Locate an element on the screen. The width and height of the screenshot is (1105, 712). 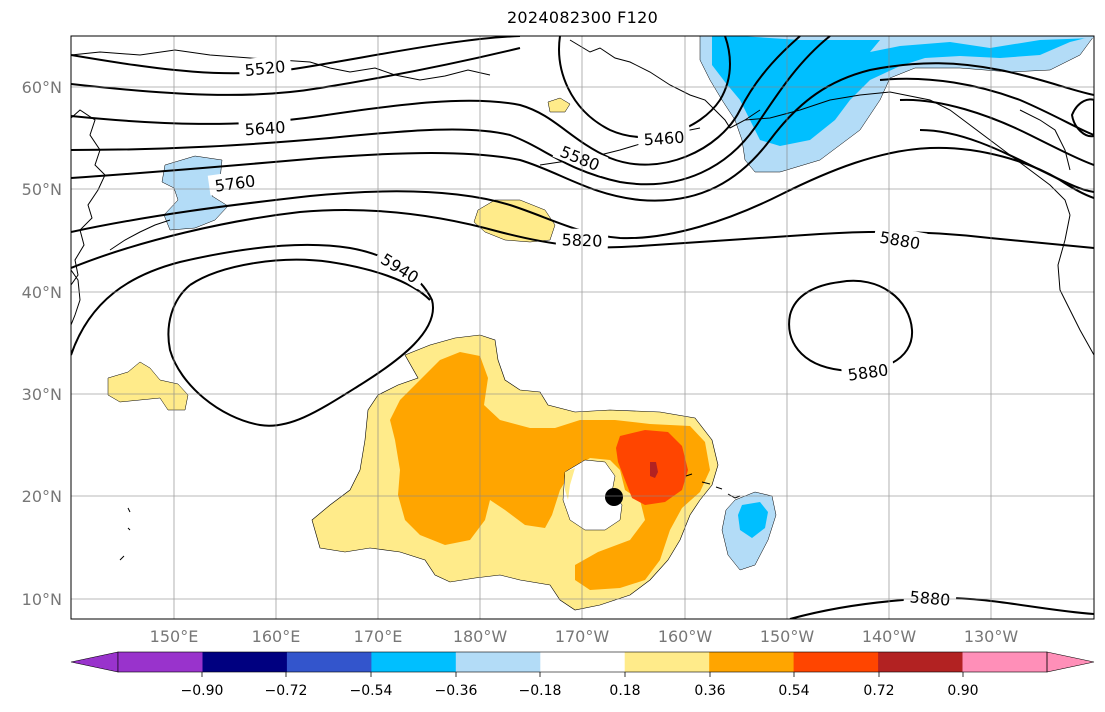
lon-label: 140°W is located at coordinates (889, 636).